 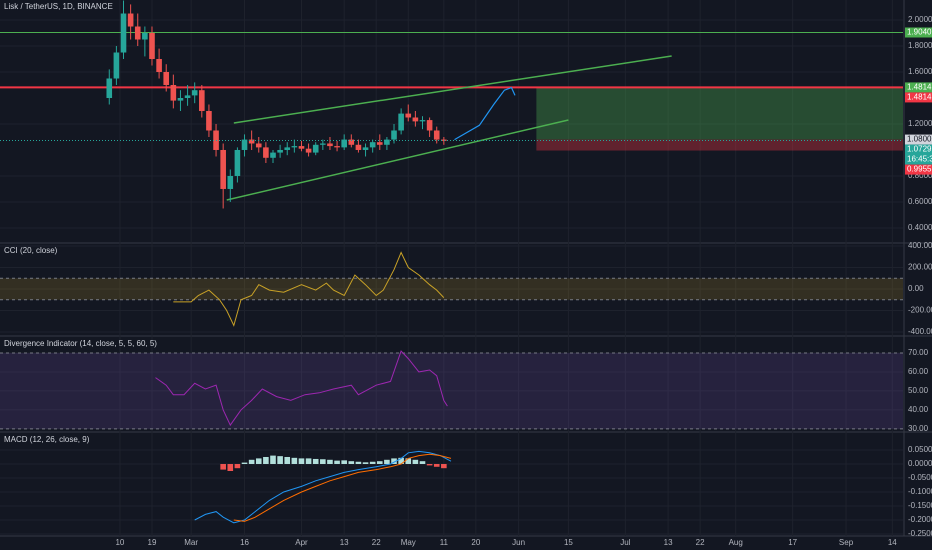 What do you see at coordinates (58, 6) in the screenshot?
I see `pane-title: Lisk / TetherUS, 1D, BINANCE` at bounding box center [58, 6].